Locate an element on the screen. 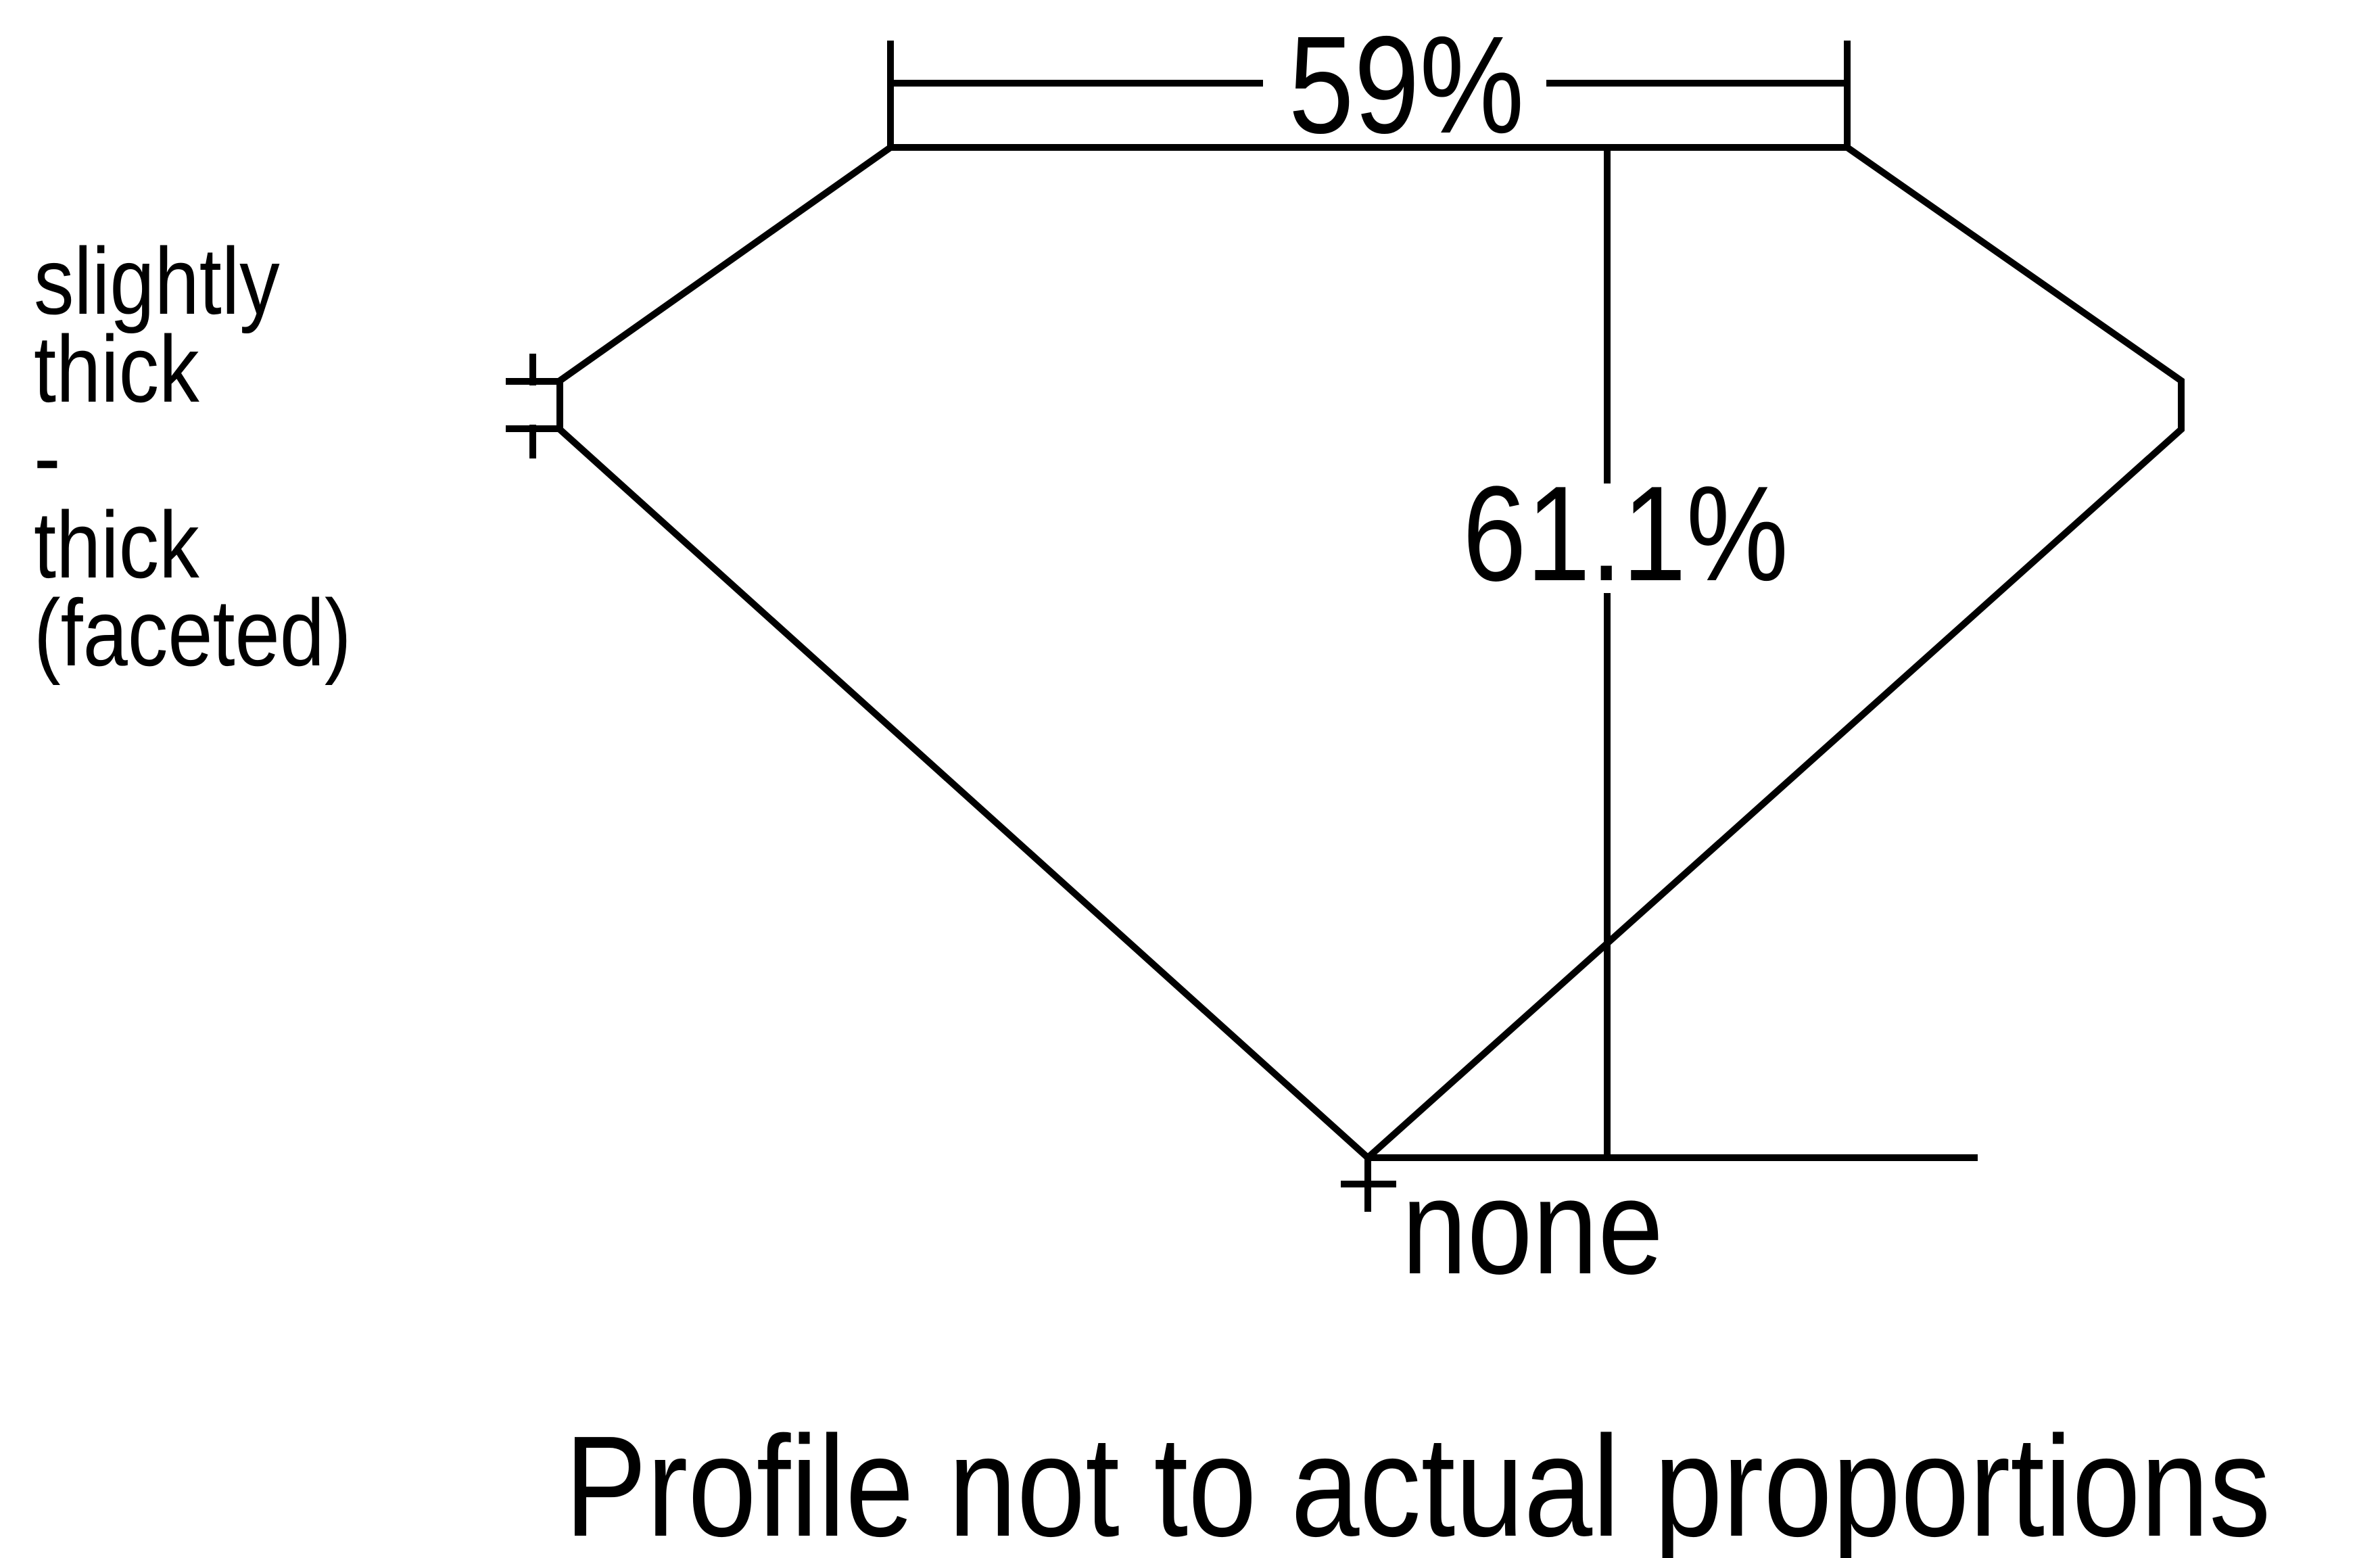 This screenshot has height=1558, width=2380. girdle-thickness-line-5: (faceted) is located at coordinates (193, 633).